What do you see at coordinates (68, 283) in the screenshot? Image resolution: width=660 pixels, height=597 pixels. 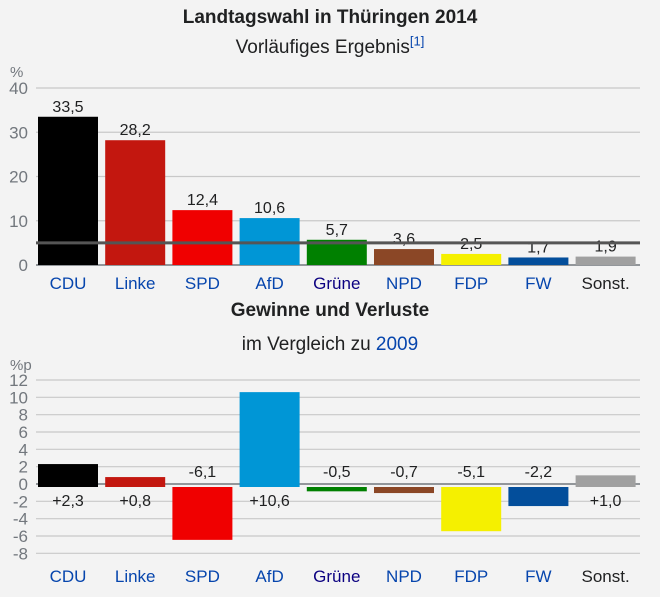 I see `chart1-x-label: CDU` at bounding box center [68, 283].